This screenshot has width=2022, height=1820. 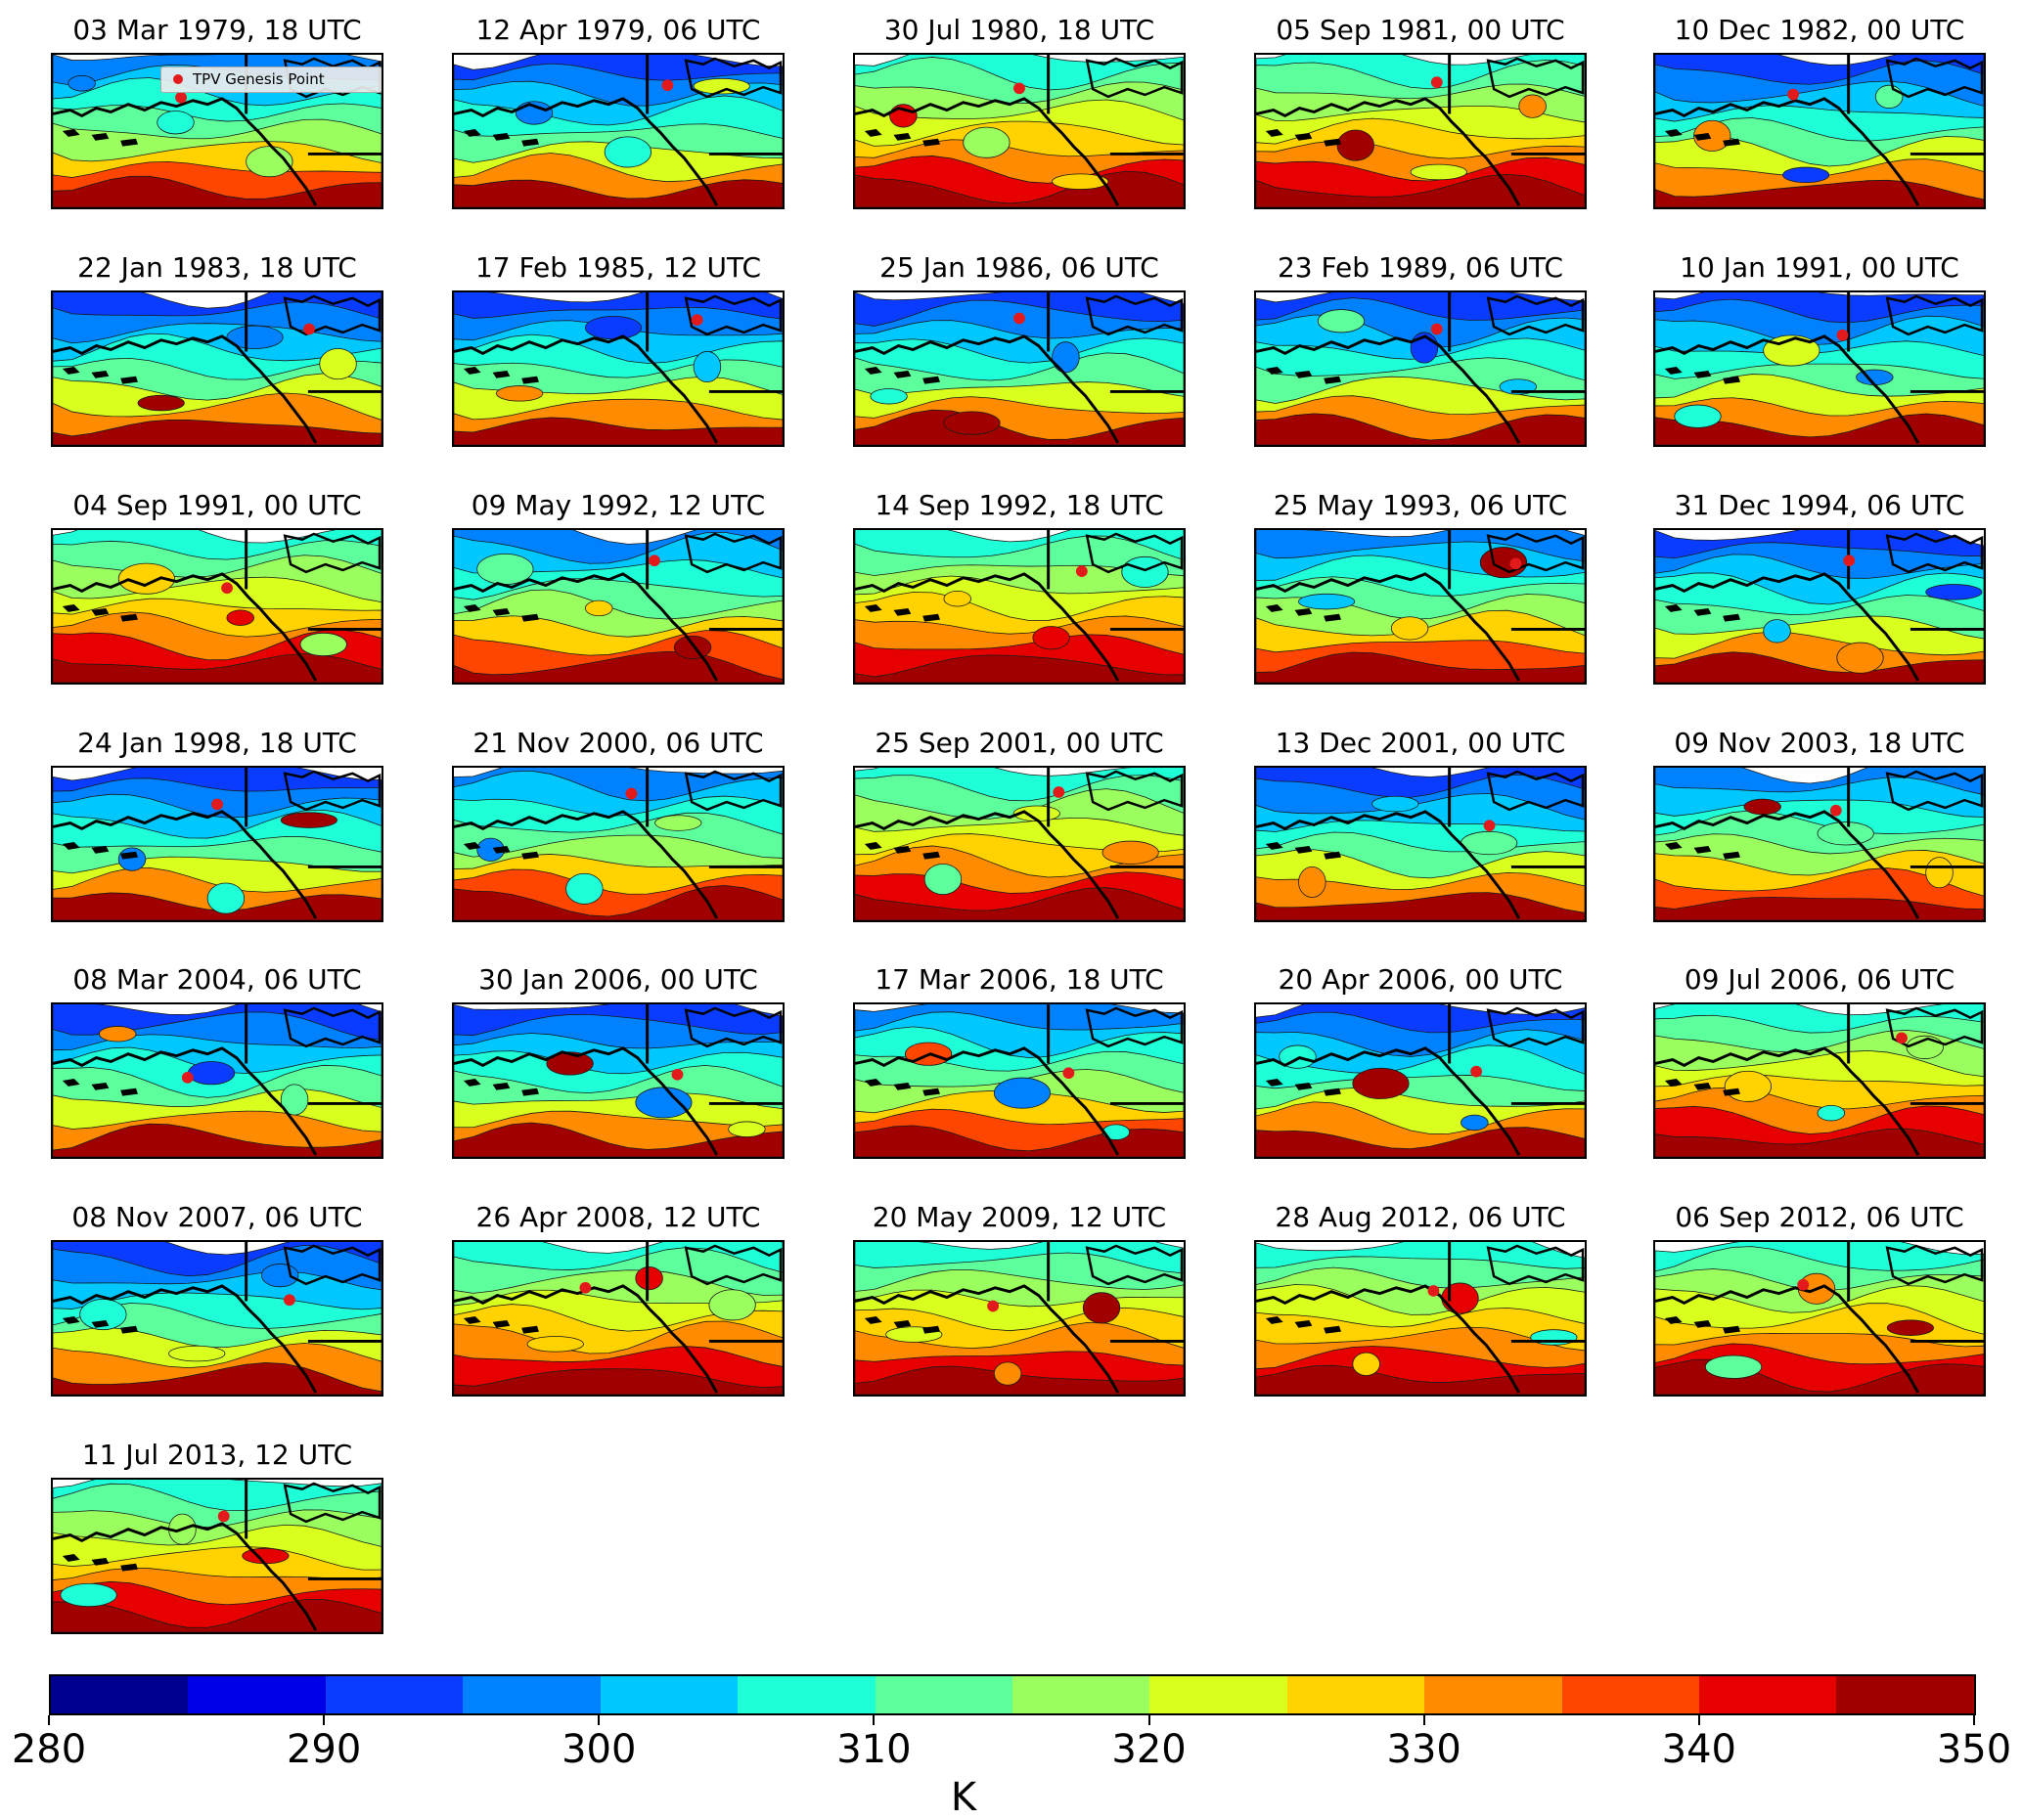 I want to click on map-panel: 25 Jan 1986, 06 UTC, so click(x=1020, y=349).